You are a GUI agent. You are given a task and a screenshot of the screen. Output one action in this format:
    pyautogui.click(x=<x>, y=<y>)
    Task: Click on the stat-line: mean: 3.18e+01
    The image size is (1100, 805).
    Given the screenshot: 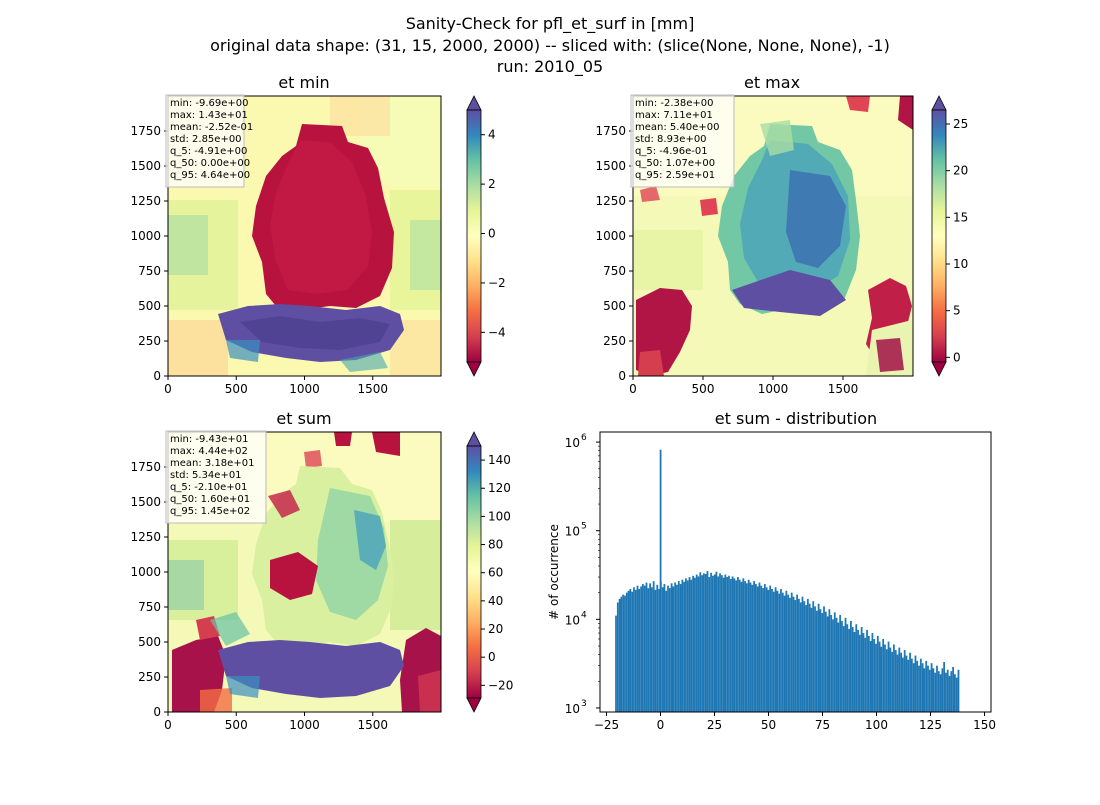 What is the action you would take?
    pyautogui.click(x=212, y=463)
    